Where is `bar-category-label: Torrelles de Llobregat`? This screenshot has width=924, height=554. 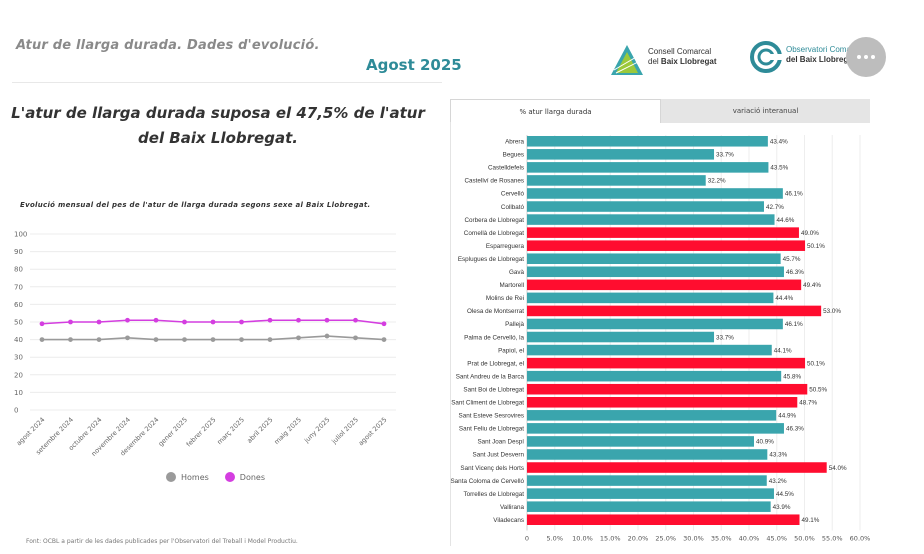 bar-category-label: Torrelles de Llobregat is located at coordinates (493, 494).